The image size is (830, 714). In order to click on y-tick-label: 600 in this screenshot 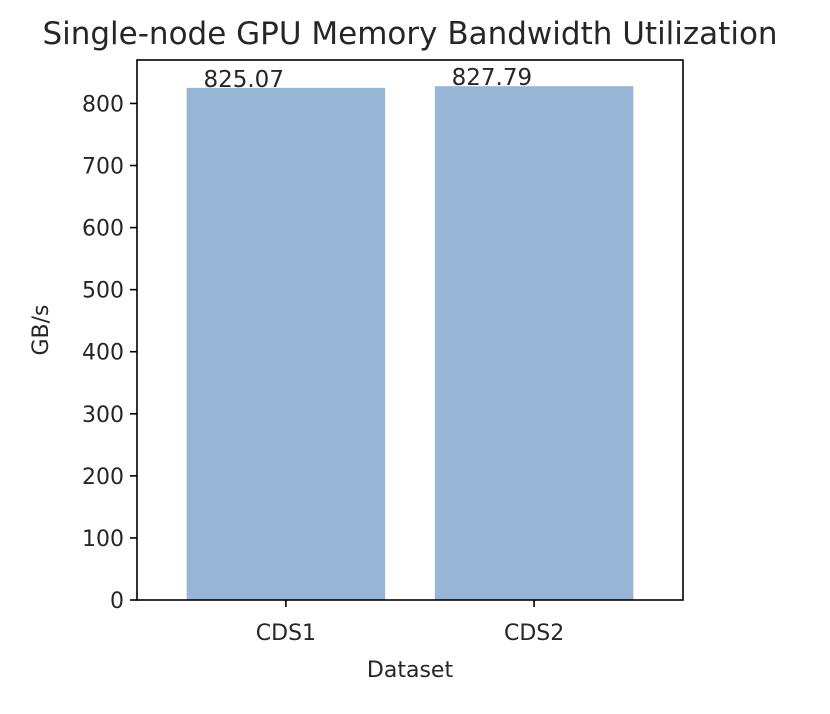, I will do `click(103, 229)`.